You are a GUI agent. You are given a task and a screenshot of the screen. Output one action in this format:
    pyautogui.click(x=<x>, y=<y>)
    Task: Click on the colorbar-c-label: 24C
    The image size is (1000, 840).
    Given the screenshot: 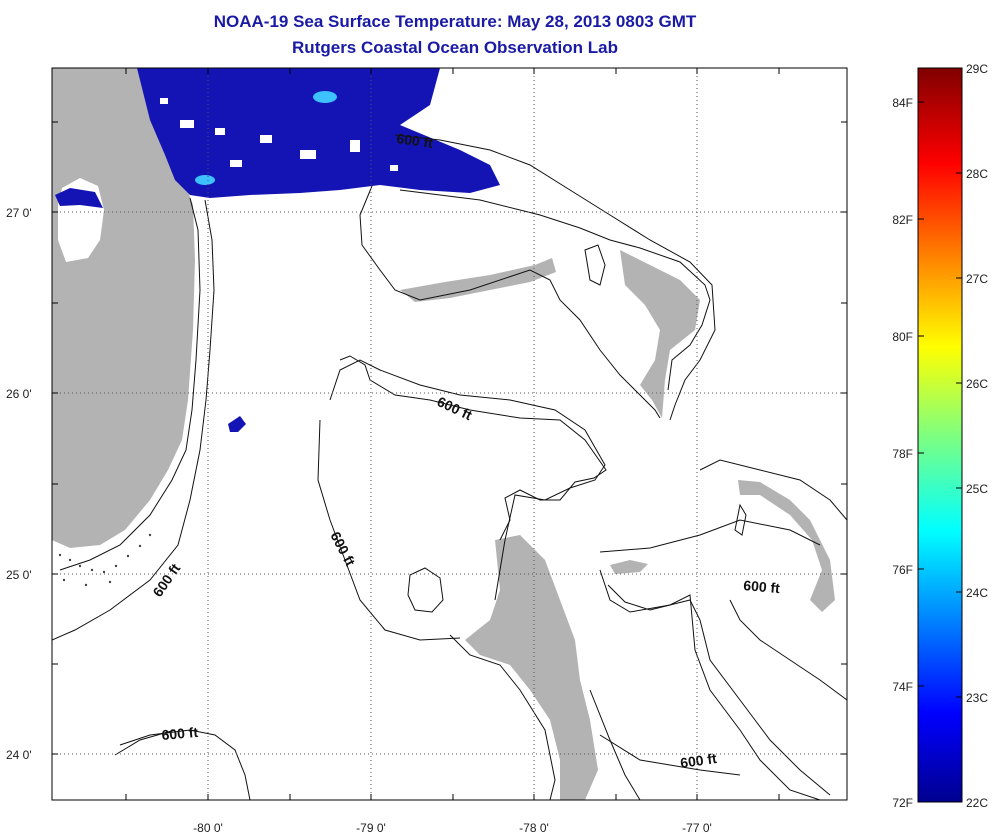 What is the action you would take?
    pyautogui.click(x=977, y=593)
    